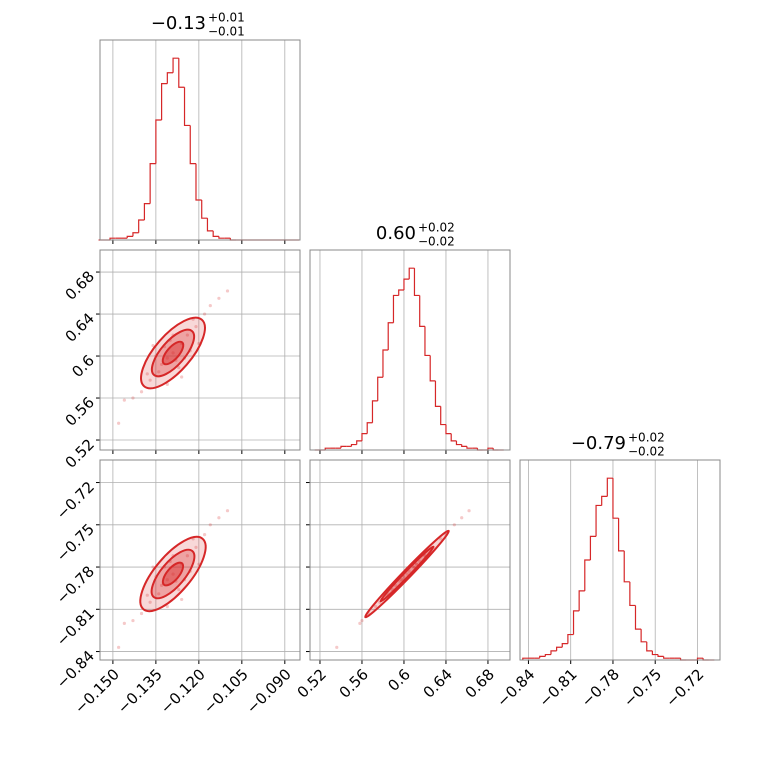  Describe the element at coordinates (312, 683) in the screenshot. I see `x-tick-label: 0.52` at that location.